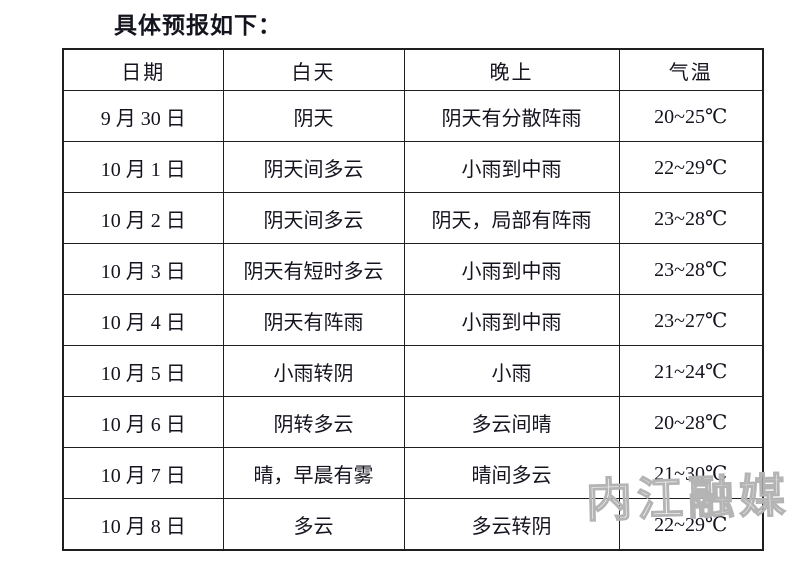 This screenshot has width=800, height=565. I want to click on table-cell: 10 月 7 日, so click(143, 473).